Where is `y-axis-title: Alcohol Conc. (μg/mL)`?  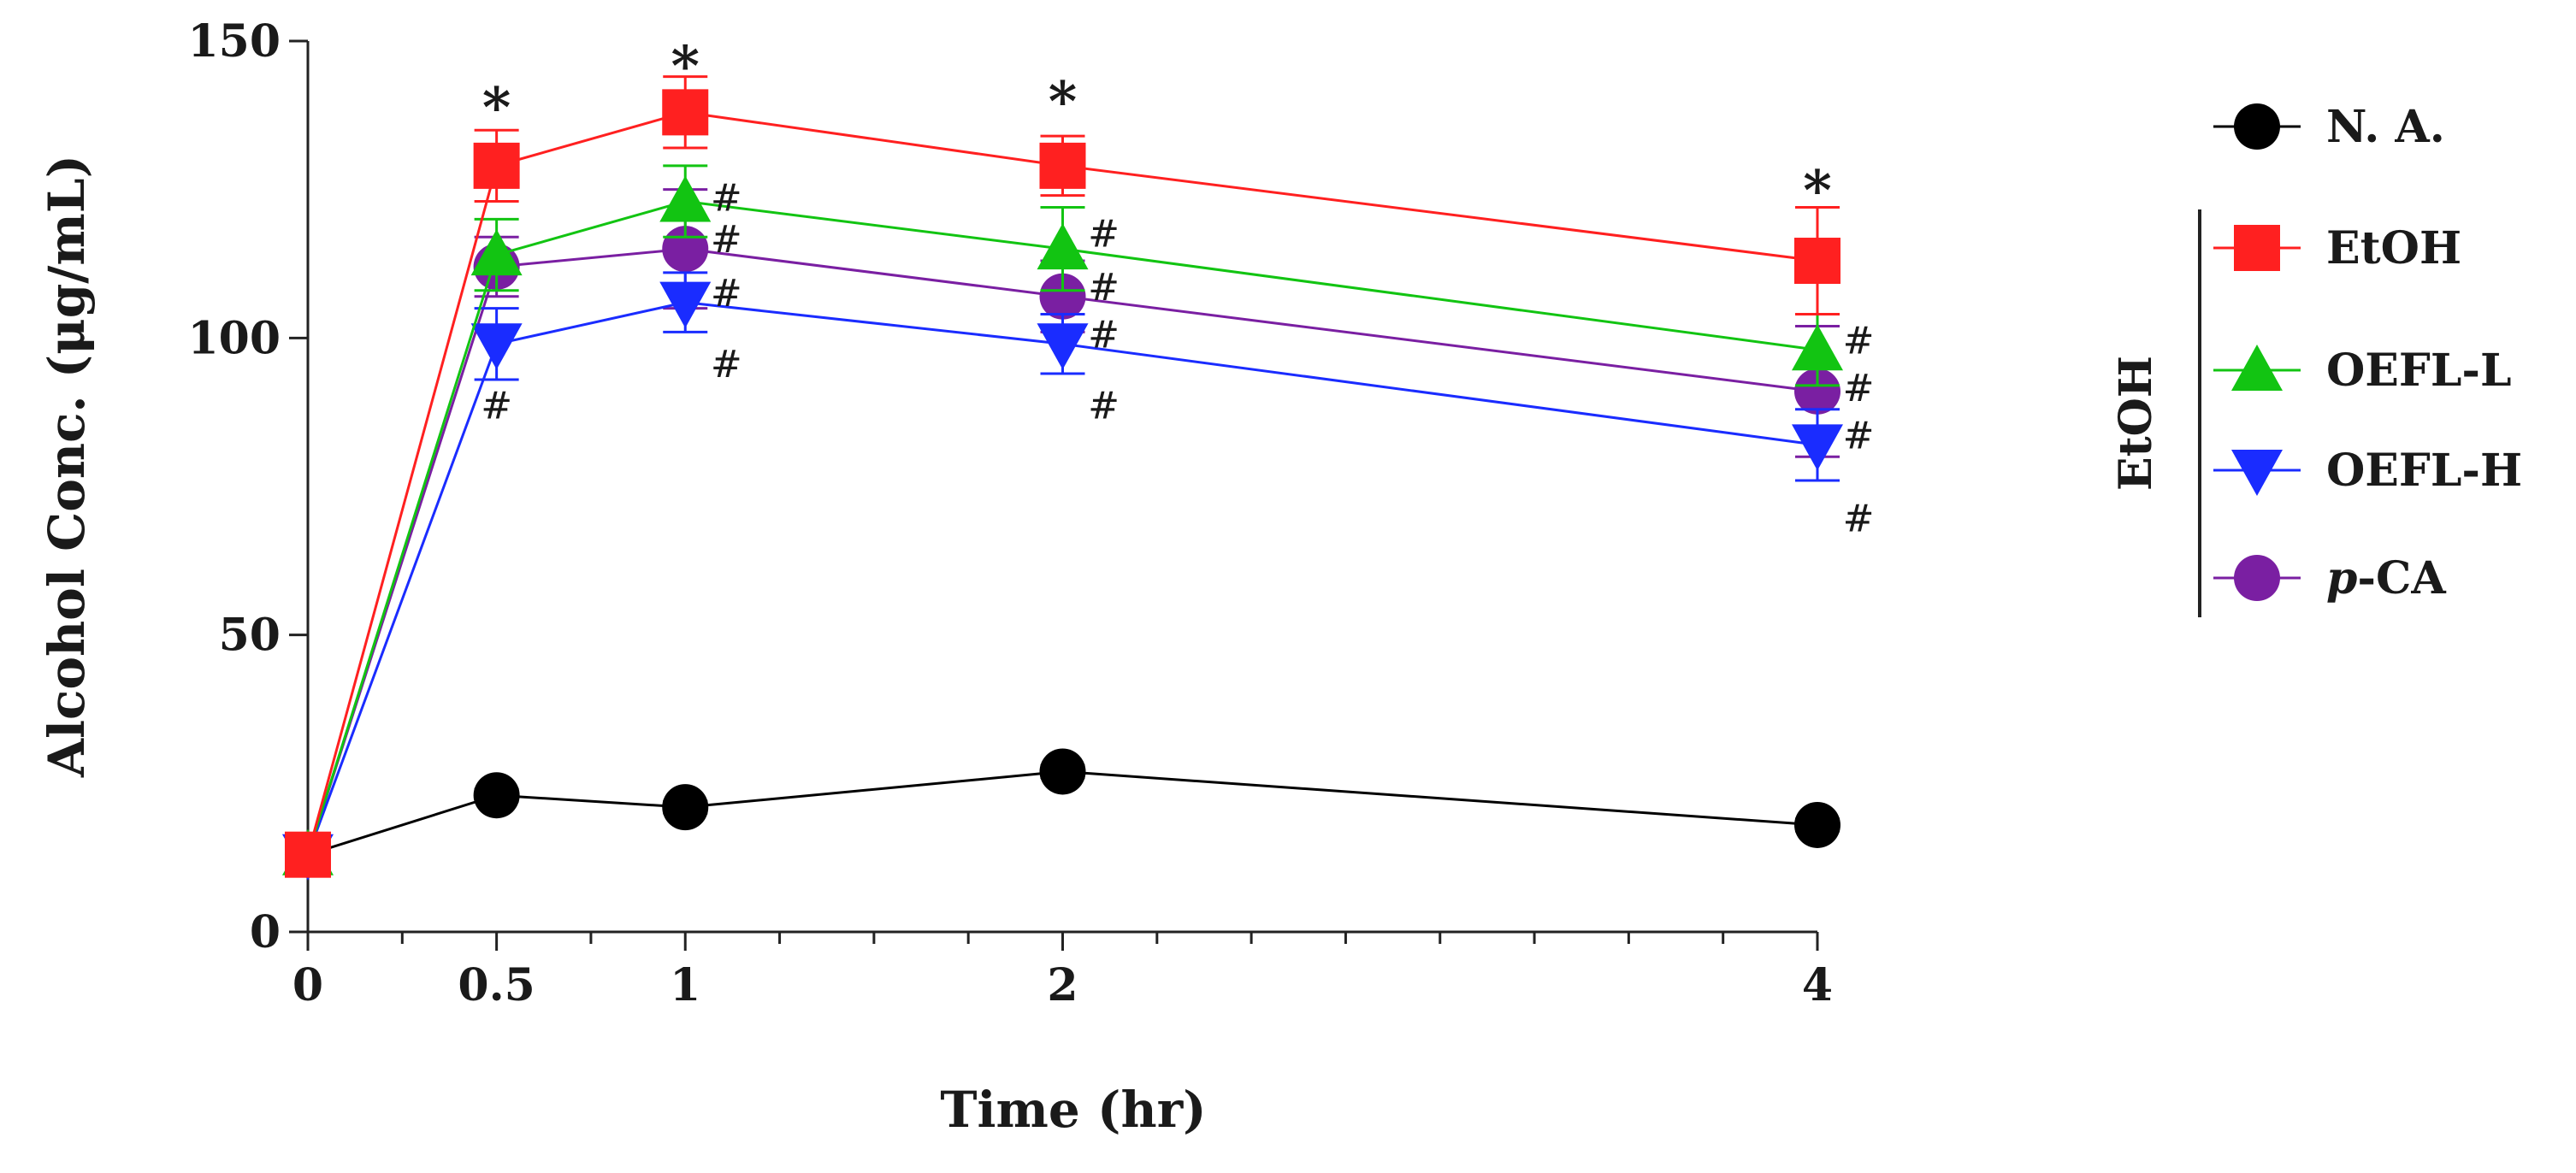
y-axis-title: Alcohol Conc. (μg/mL) is located at coordinates (67, 467).